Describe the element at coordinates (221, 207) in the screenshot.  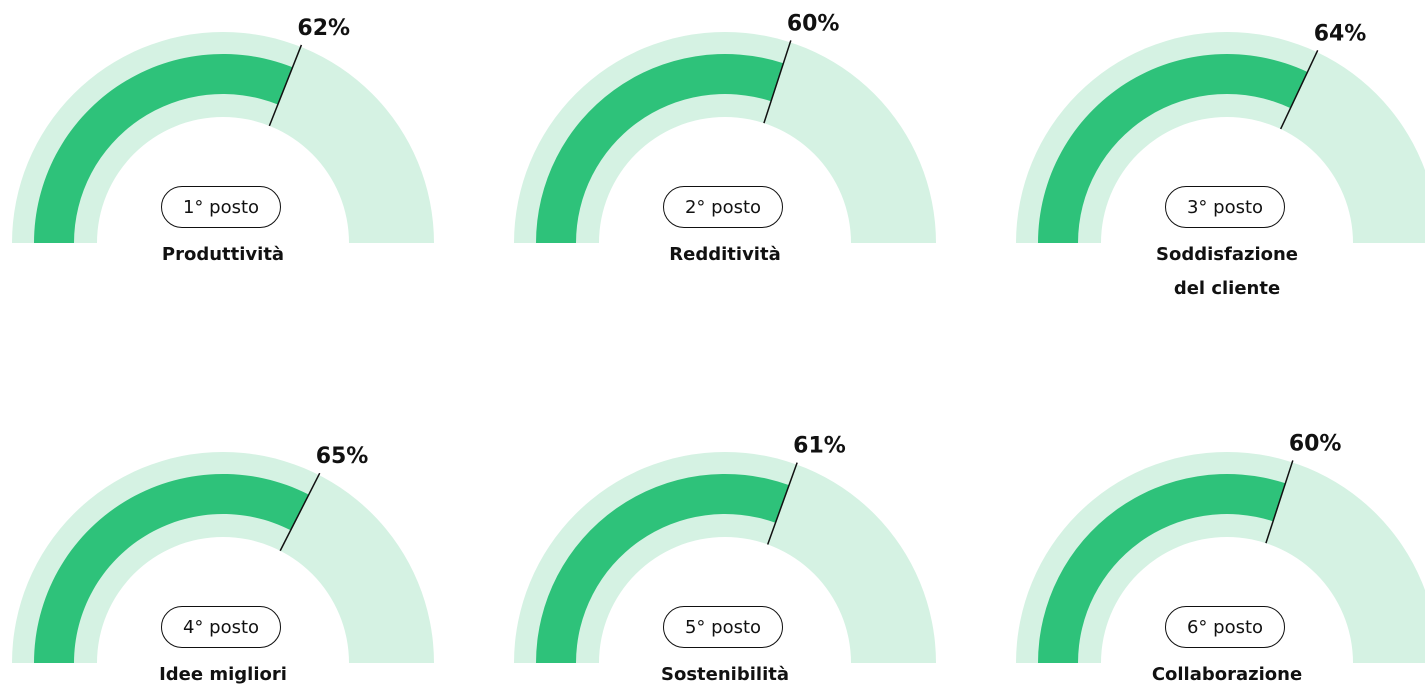
I see `rank-pill: 1° posto` at that location.